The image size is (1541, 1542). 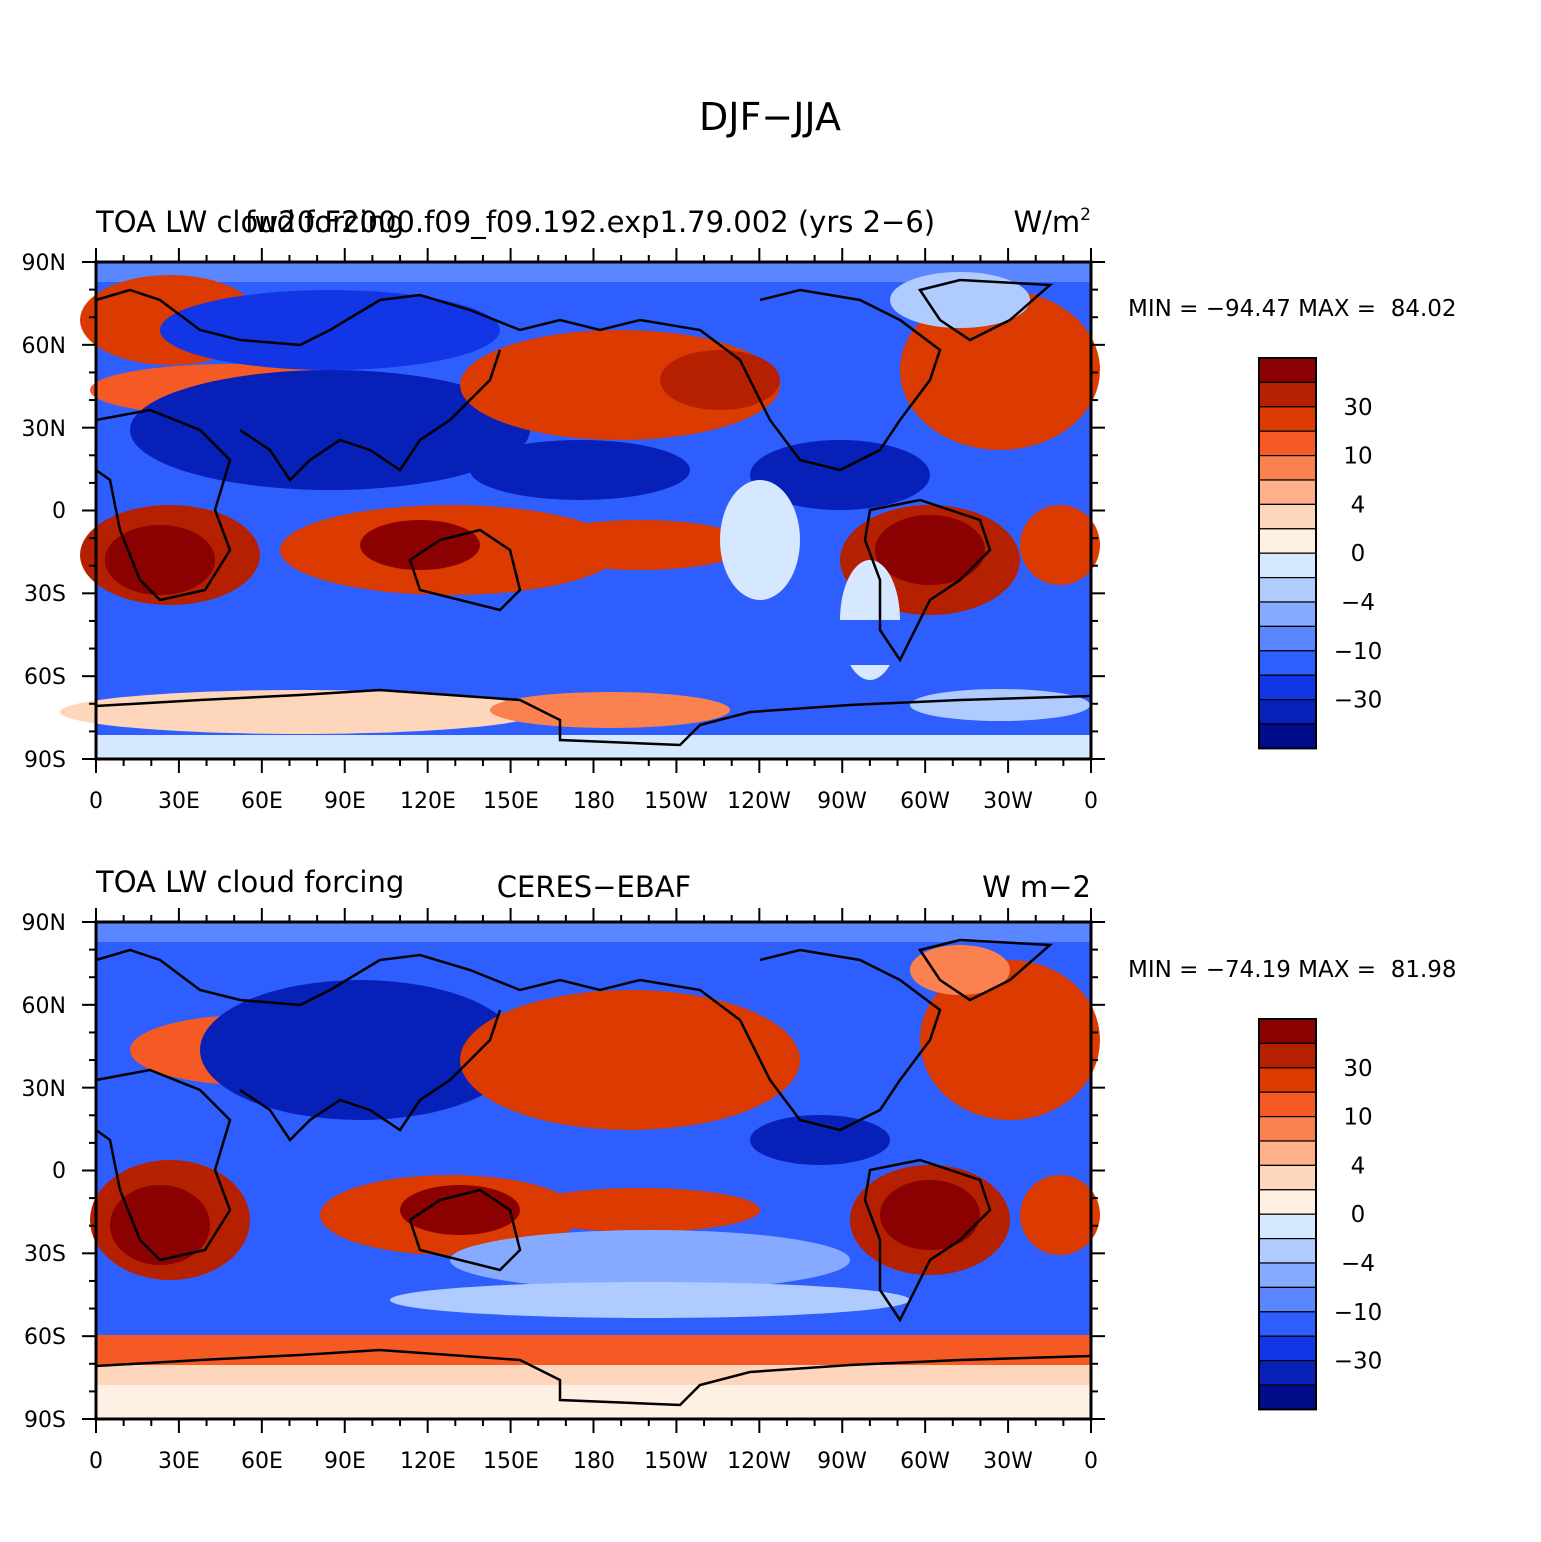 What do you see at coordinates (44, 346) in the screenshot?
I see `lat-label: 60N` at bounding box center [44, 346].